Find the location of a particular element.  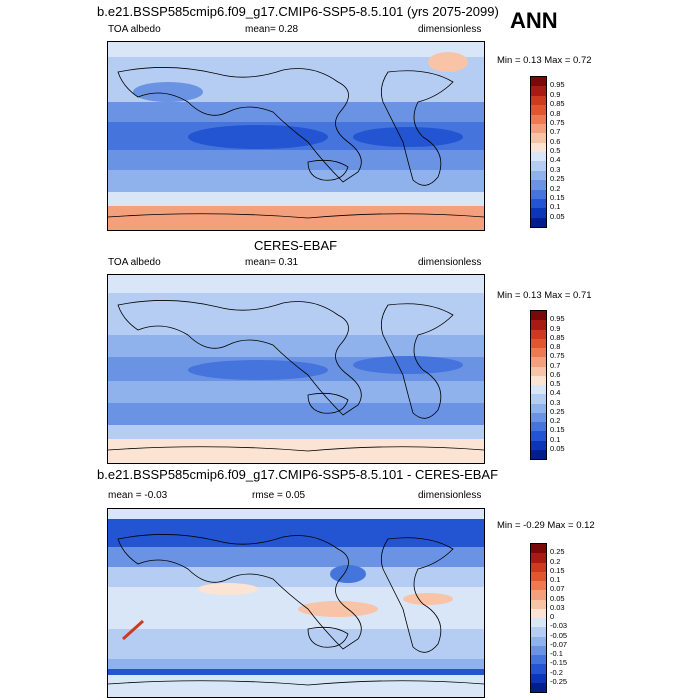

panel-title-obs: CERES-EBAF is located at coordinates (296, 245).